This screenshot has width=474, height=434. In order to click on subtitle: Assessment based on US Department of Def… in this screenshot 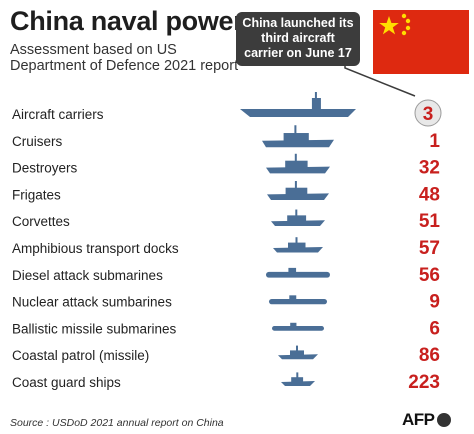, I will do `click(124, 58)`.